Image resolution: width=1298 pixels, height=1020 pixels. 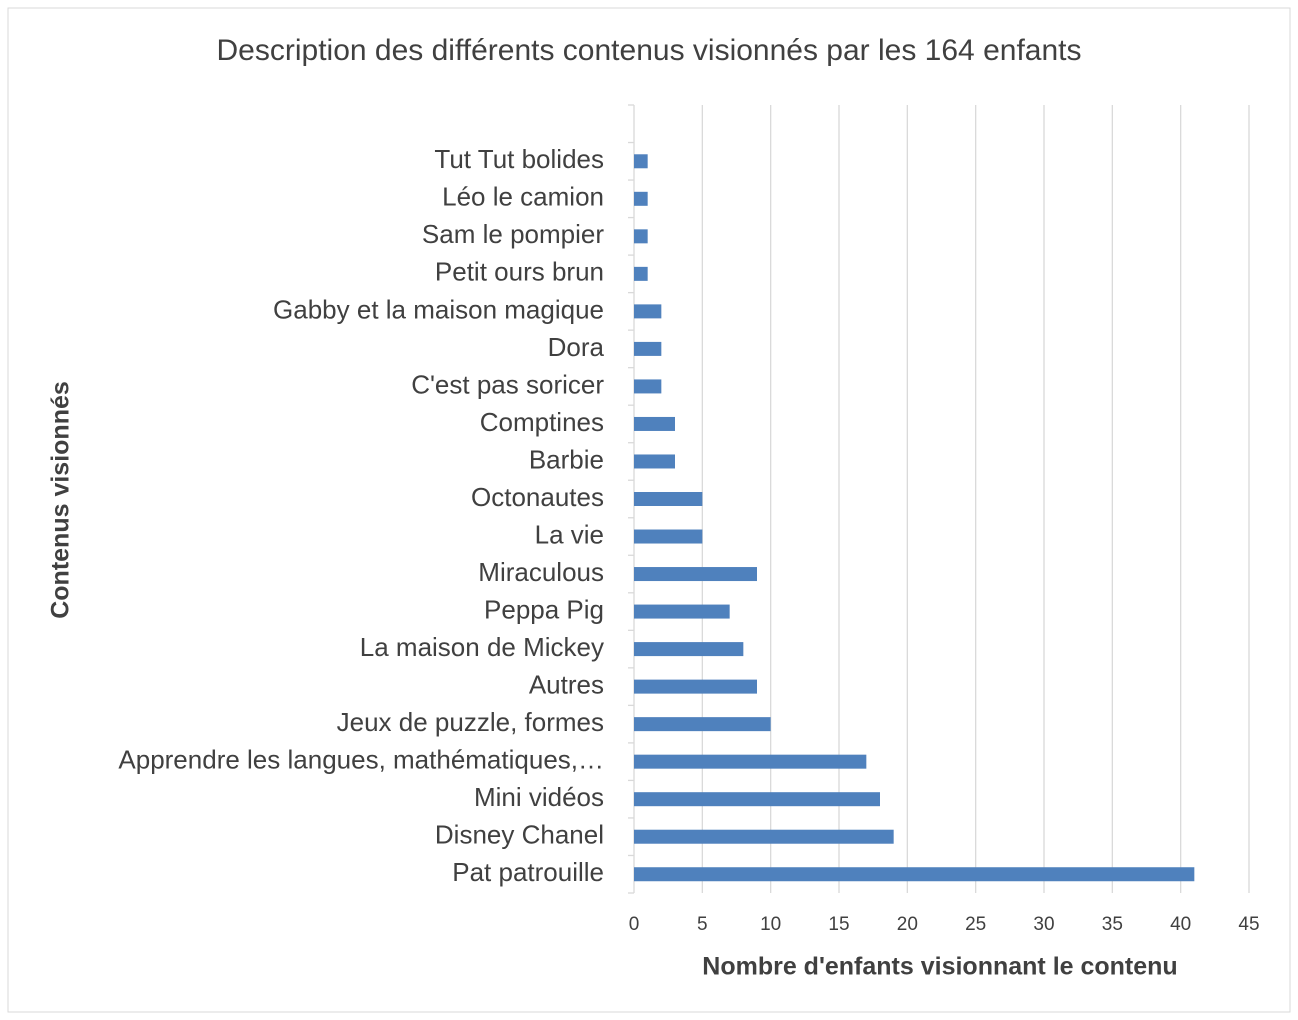 I want to click on x-tick-label: 5, so click(x=702, y=924).